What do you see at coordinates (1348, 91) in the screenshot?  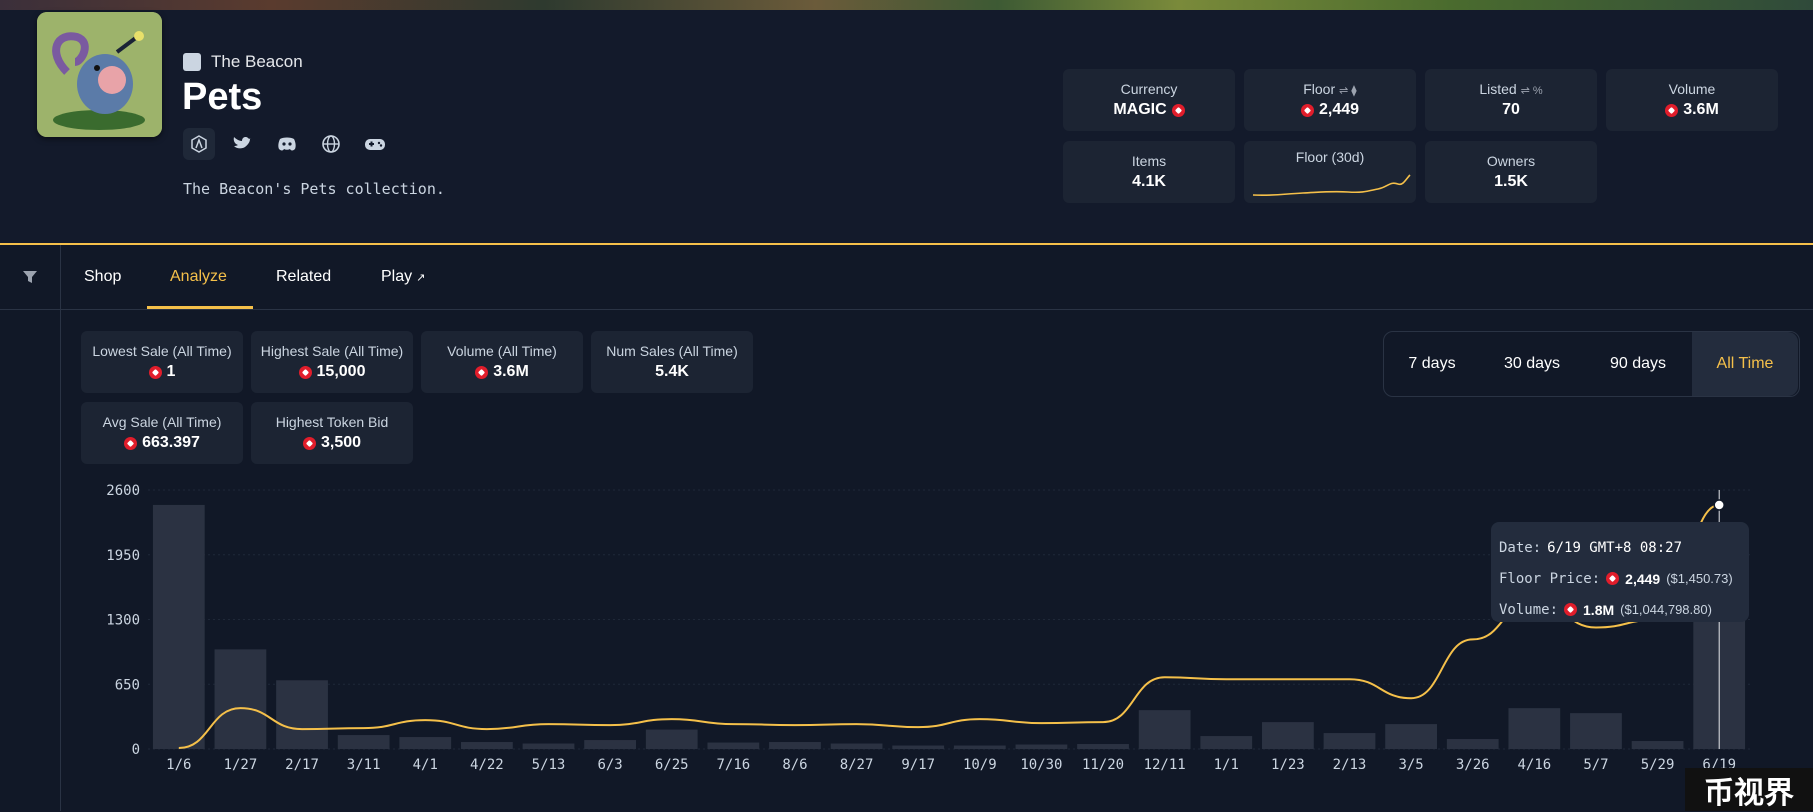 I see `swap-icon: ⇌ ⧫` at bounding box center [1348, 91].